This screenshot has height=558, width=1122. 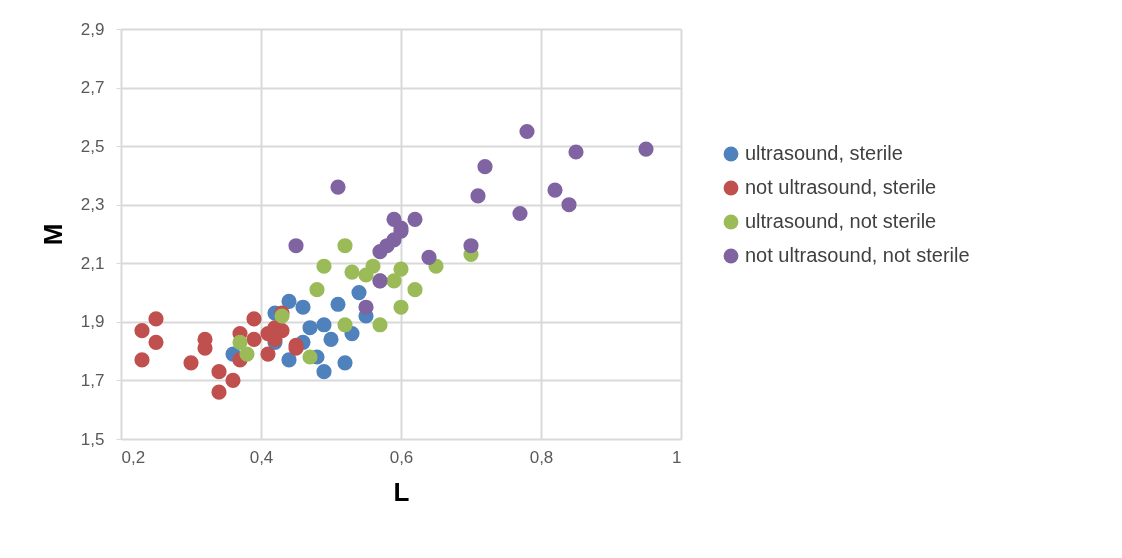 What do you see at coordinates (401, 491) in the screenshot?
I see `x-axis-title: L` at bounding box center [401, 491].